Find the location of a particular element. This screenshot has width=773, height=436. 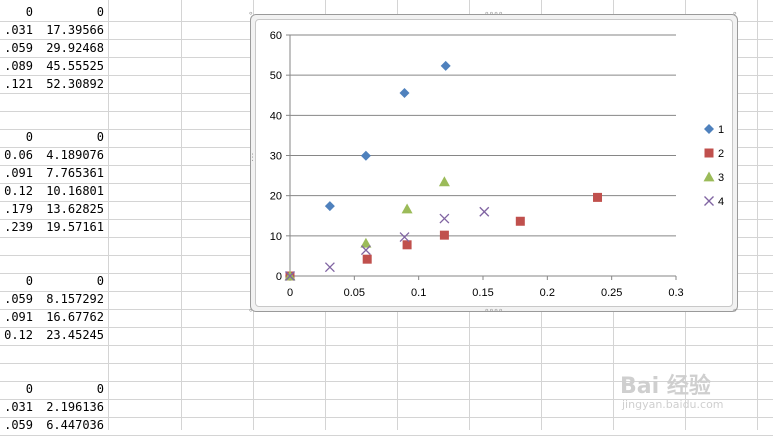

legend-label-series-3: 3 is located at coordinates (721, 178).